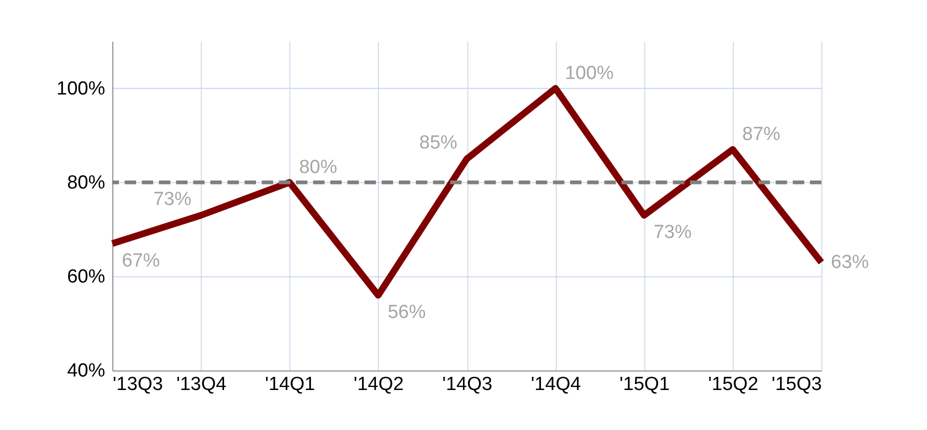 The width and height of the screenshot is (927, 430). Describe the element at coordinates (556, 385) in the screenshot. I see `x-tick-label: '14Q4` at that location.